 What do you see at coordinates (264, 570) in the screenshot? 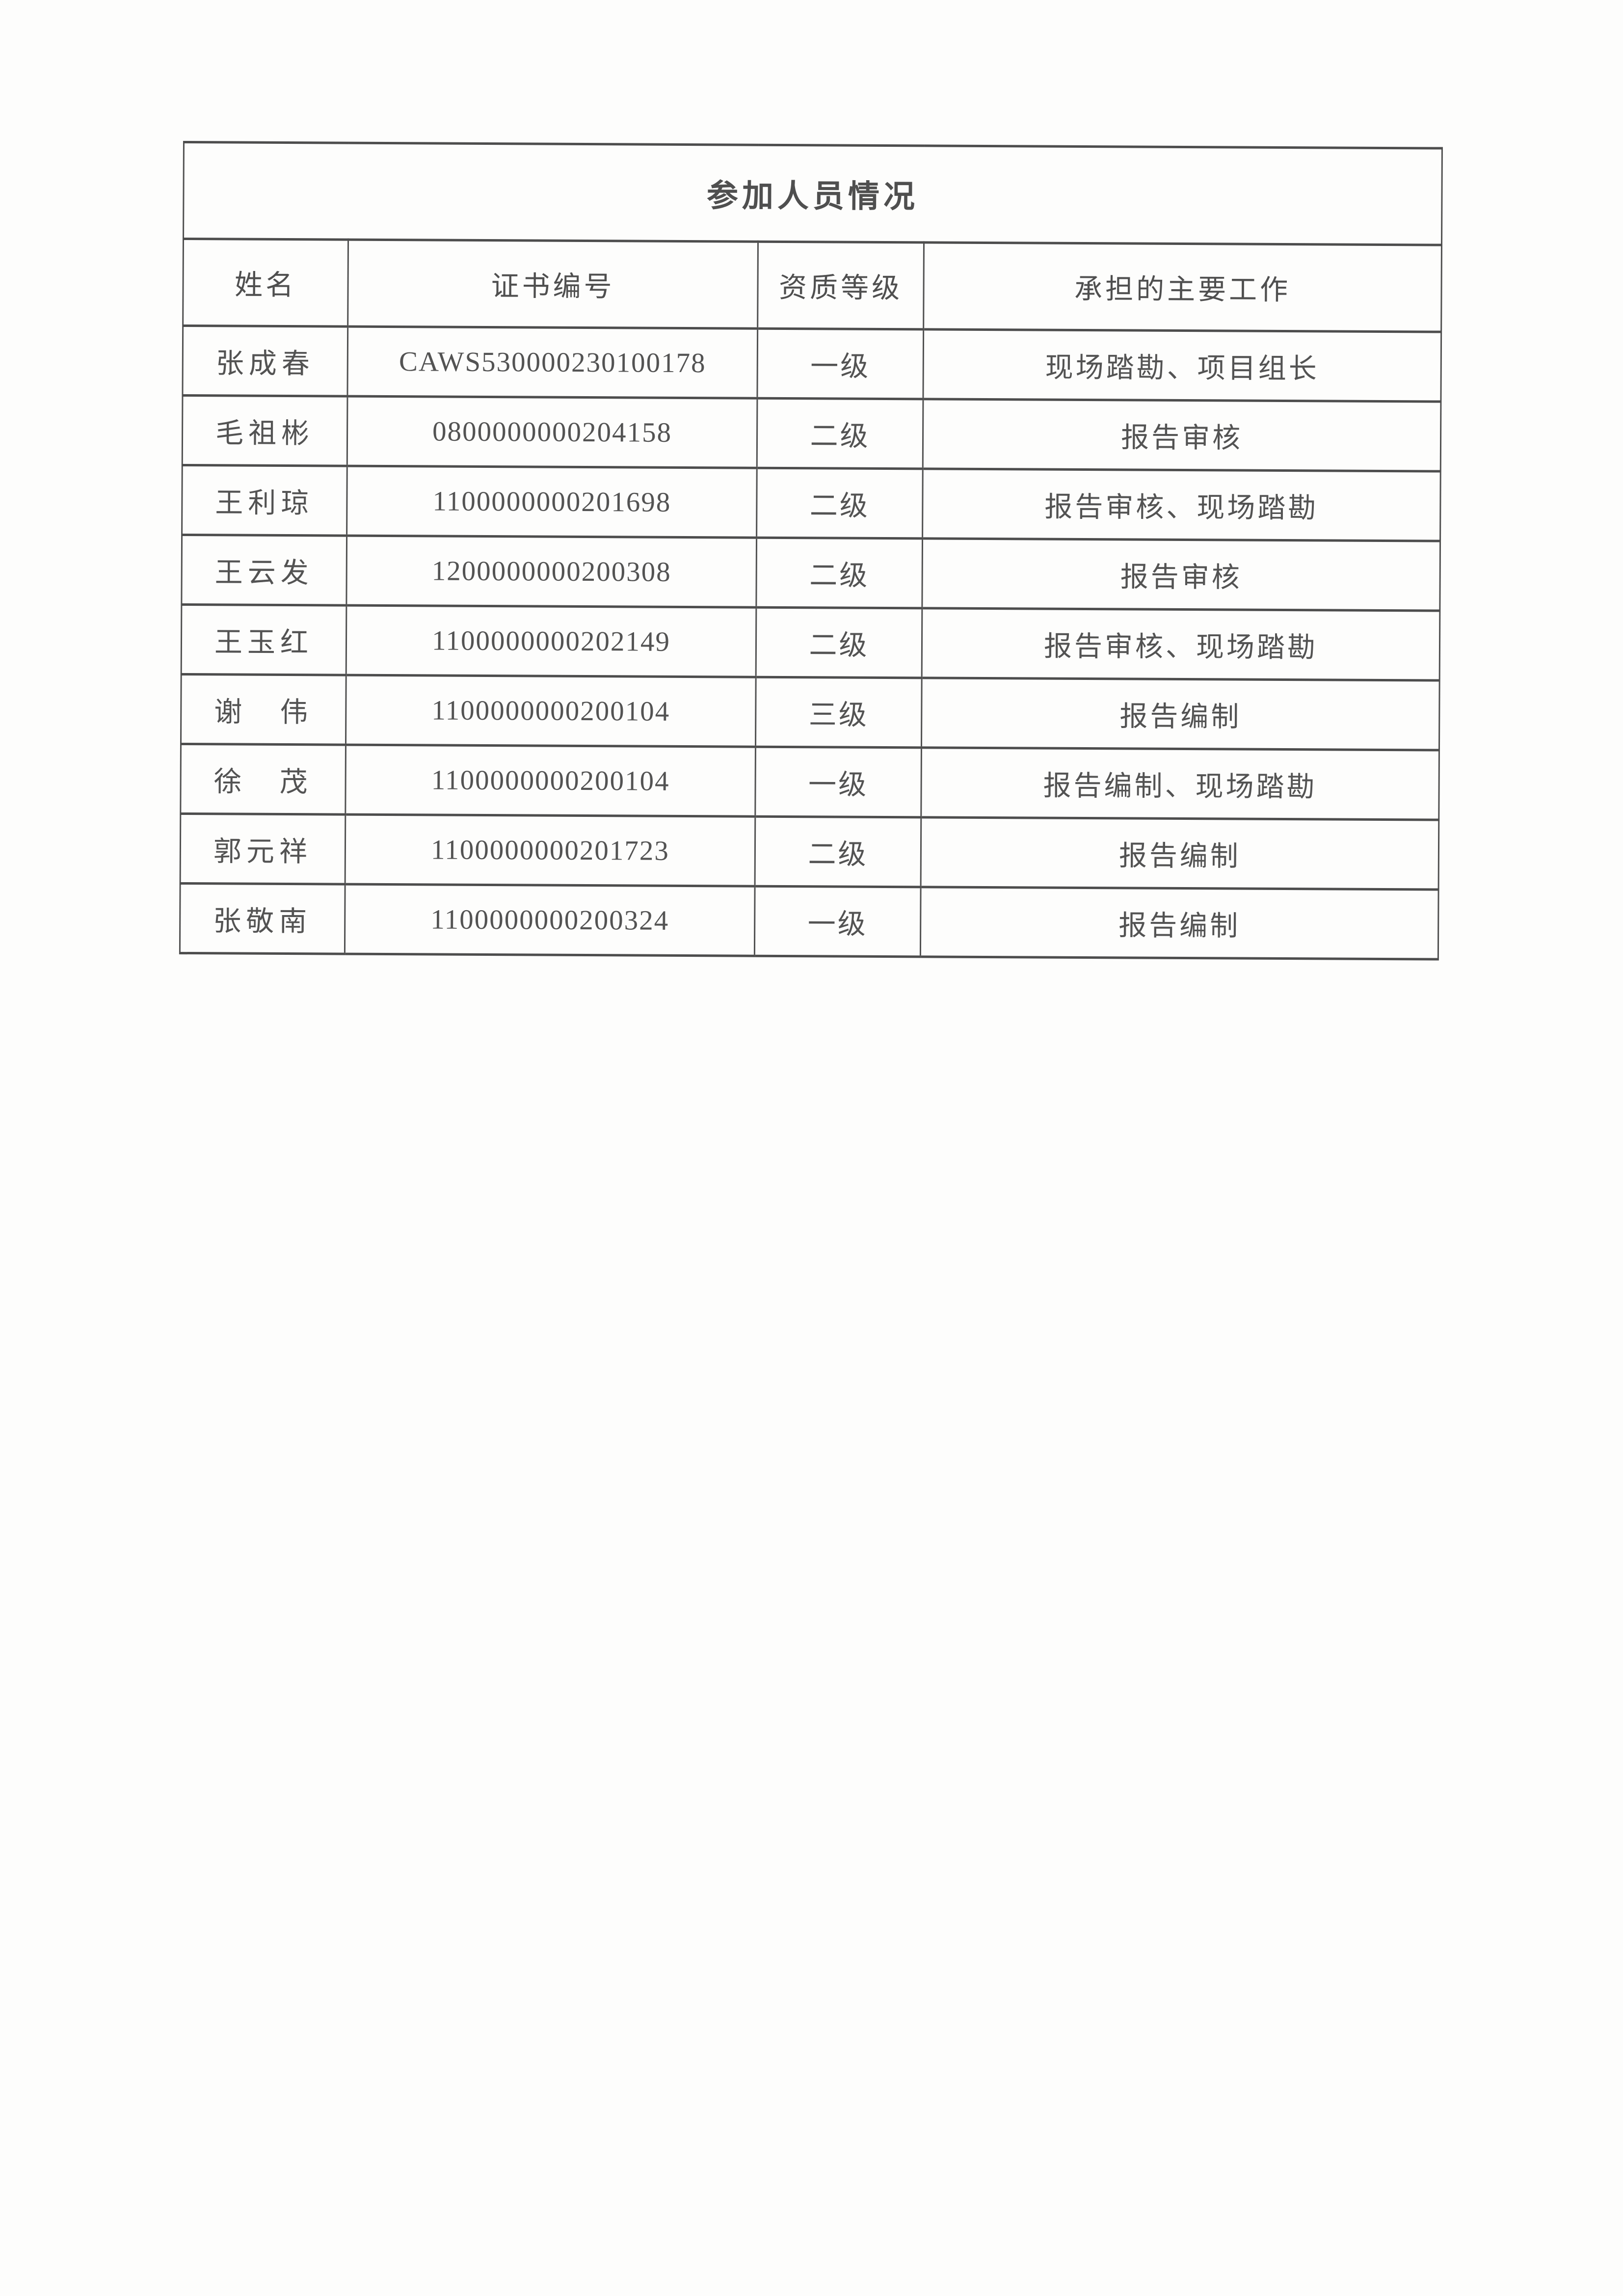
I see `name-cell: 王云发` at bounding box center [264, 570].